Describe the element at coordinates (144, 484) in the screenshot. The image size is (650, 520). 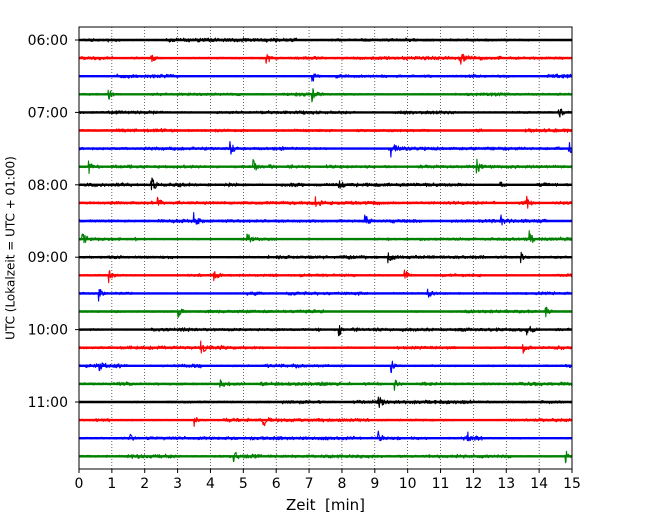
I see `x-tick-label: 2` at that location.